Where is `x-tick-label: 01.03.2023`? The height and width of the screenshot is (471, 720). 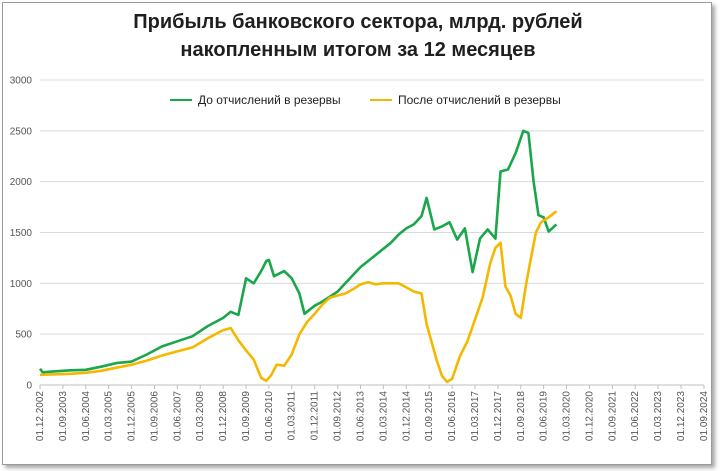
x-tick-label: 01.03.2023 is located at coordinates (658, 416).